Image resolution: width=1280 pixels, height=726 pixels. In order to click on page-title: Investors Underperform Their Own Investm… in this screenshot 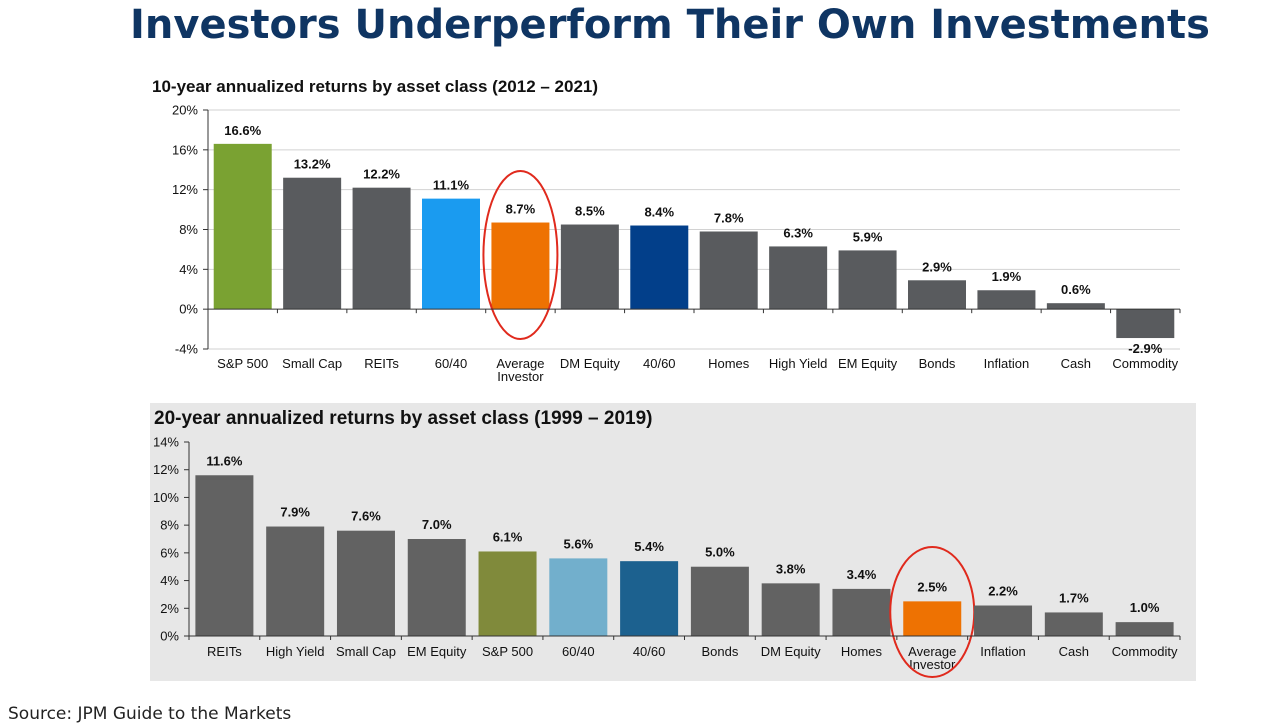, I will do `click(670, 25)`.